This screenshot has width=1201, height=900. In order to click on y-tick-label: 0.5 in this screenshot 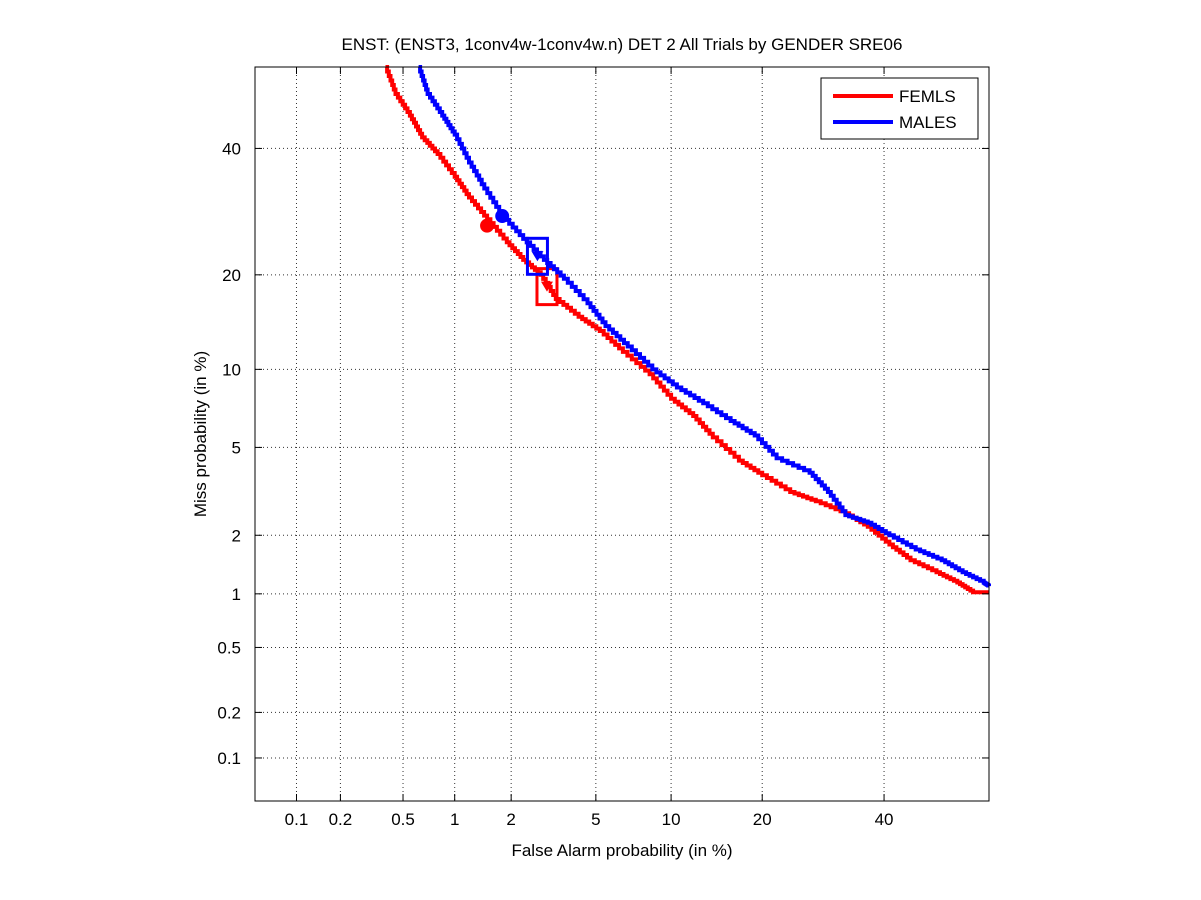, I will do `click(229, 647)`.